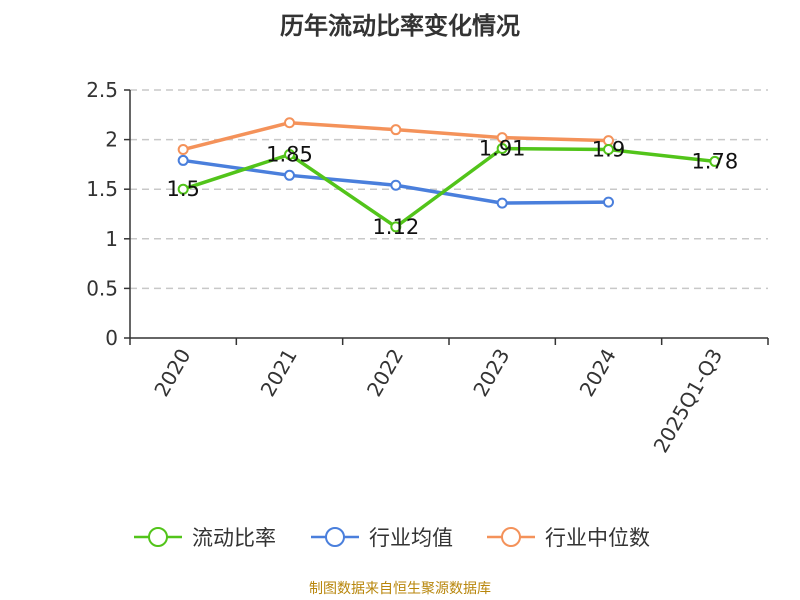 Image resolution: width=800 pixels, height=600 pixels. What do you see at coordinates (111, 239) in the screenshot?
I see `y-tick-label: 1` at bounding box center [111, 239].